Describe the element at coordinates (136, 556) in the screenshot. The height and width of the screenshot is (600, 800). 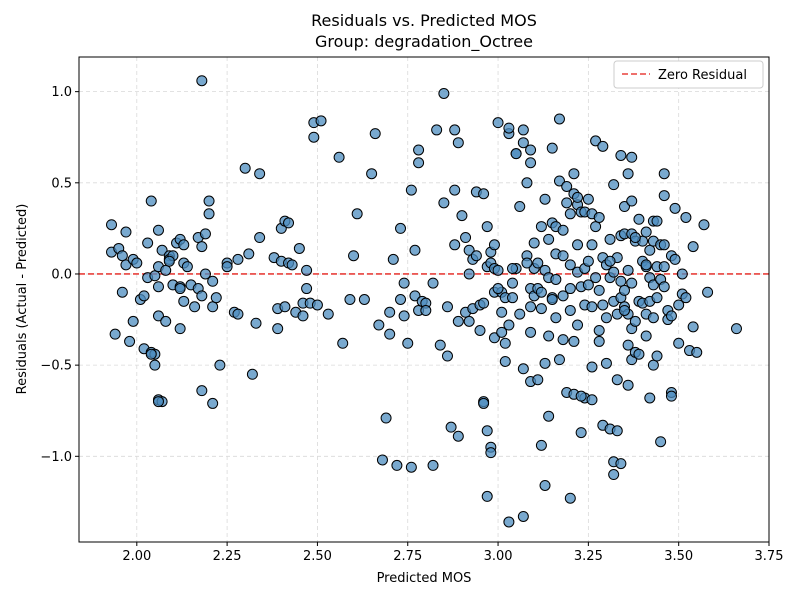
I see `x-tick-label: 2.00` at that location.